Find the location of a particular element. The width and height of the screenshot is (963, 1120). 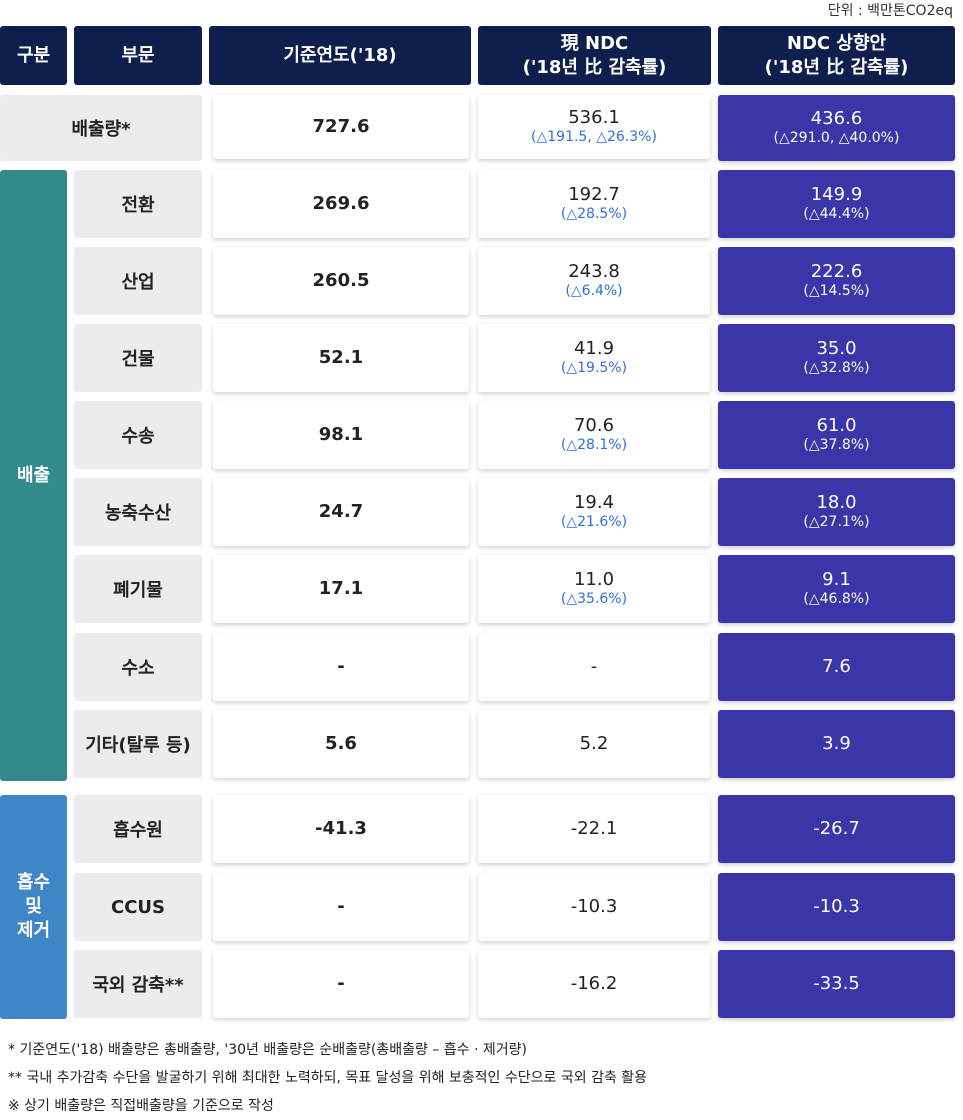

current-ndc-reduction: (△35.6%) is located at coordinates (594, 599).